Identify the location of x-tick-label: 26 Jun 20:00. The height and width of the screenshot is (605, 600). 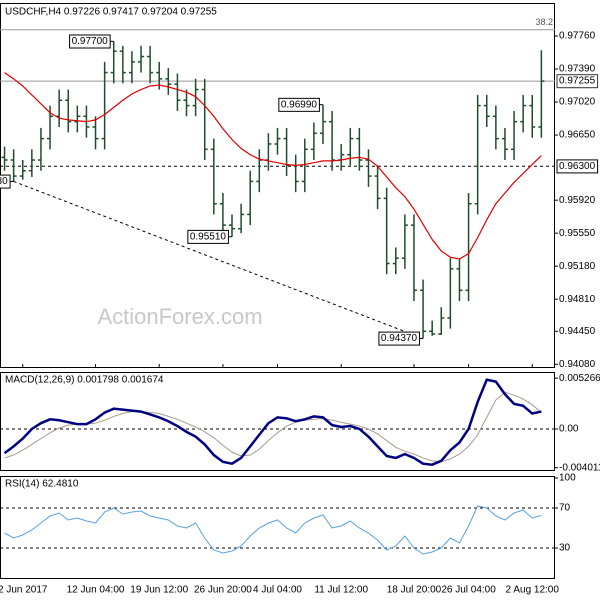
(223, 590).